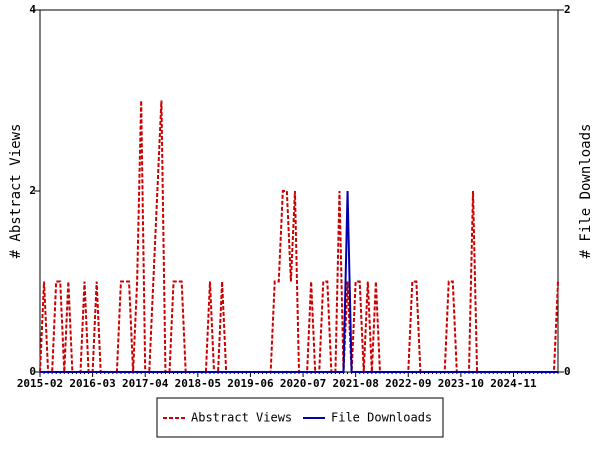 The image size is (600, 454). What do you see at coordinates (381, 418) in the screenshot?
I see `legend-label: File Downloads` at bounding box center [381, 418].